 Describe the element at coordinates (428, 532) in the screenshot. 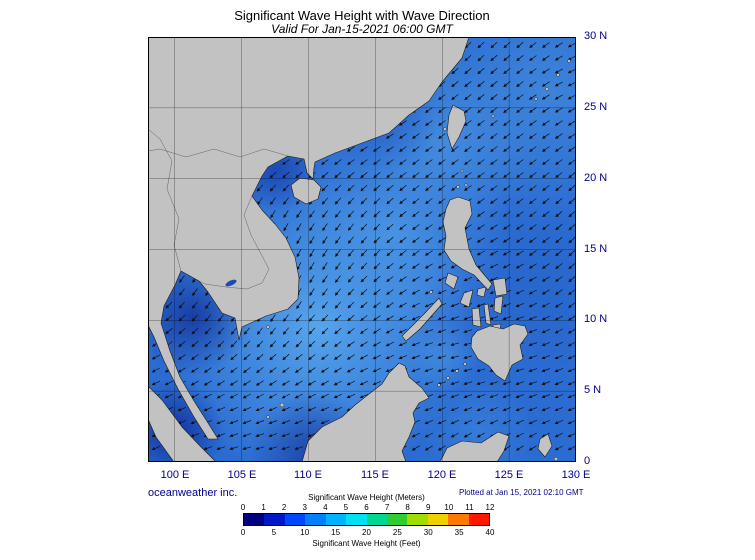

I see `feet-tick-30: 30` at that location.